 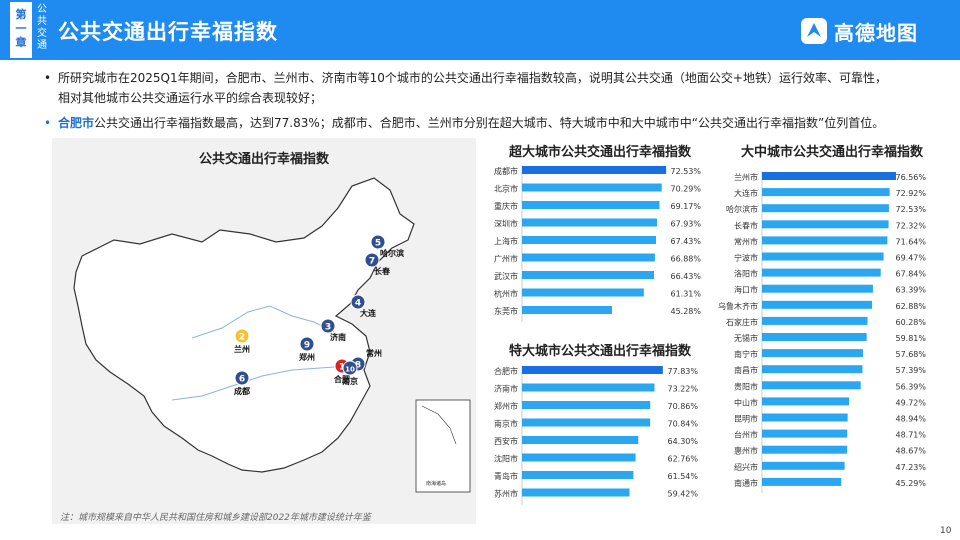 What do you see at coordinates (910, 467) in the screenshot?
I see `bar-value-label: 47.23%` at bounding box center [910, 467].